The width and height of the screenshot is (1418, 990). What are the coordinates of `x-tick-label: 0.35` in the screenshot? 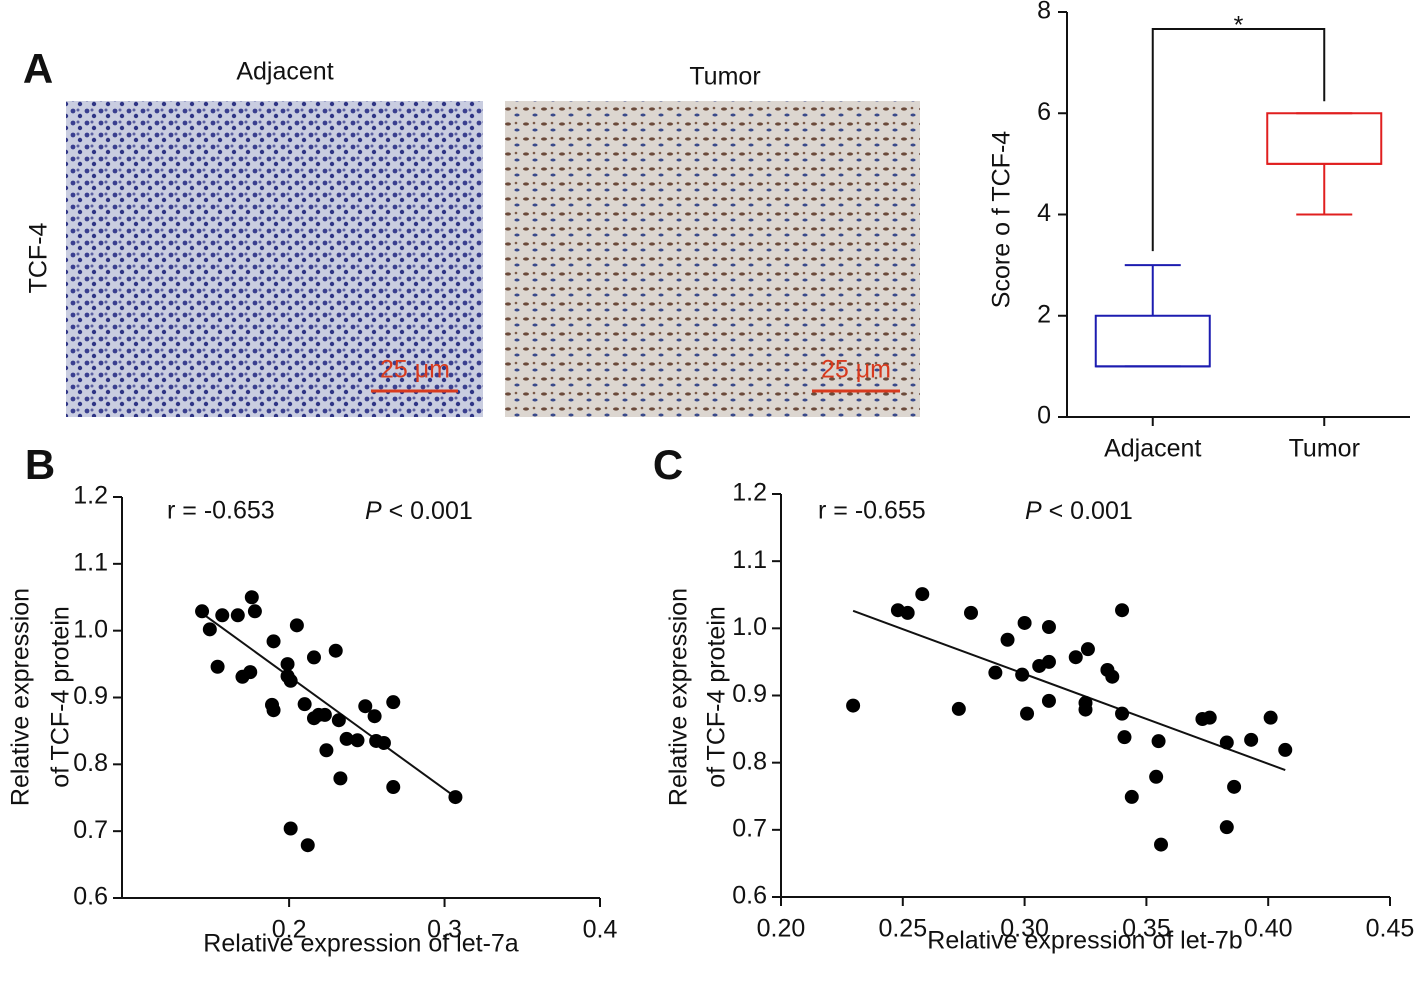 It's located at (1146, 929).